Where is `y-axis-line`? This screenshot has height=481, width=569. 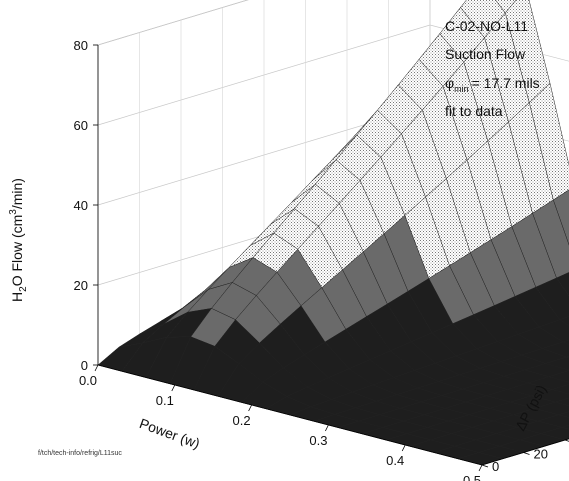
y-axis-line is located at coordinates (525, 452).